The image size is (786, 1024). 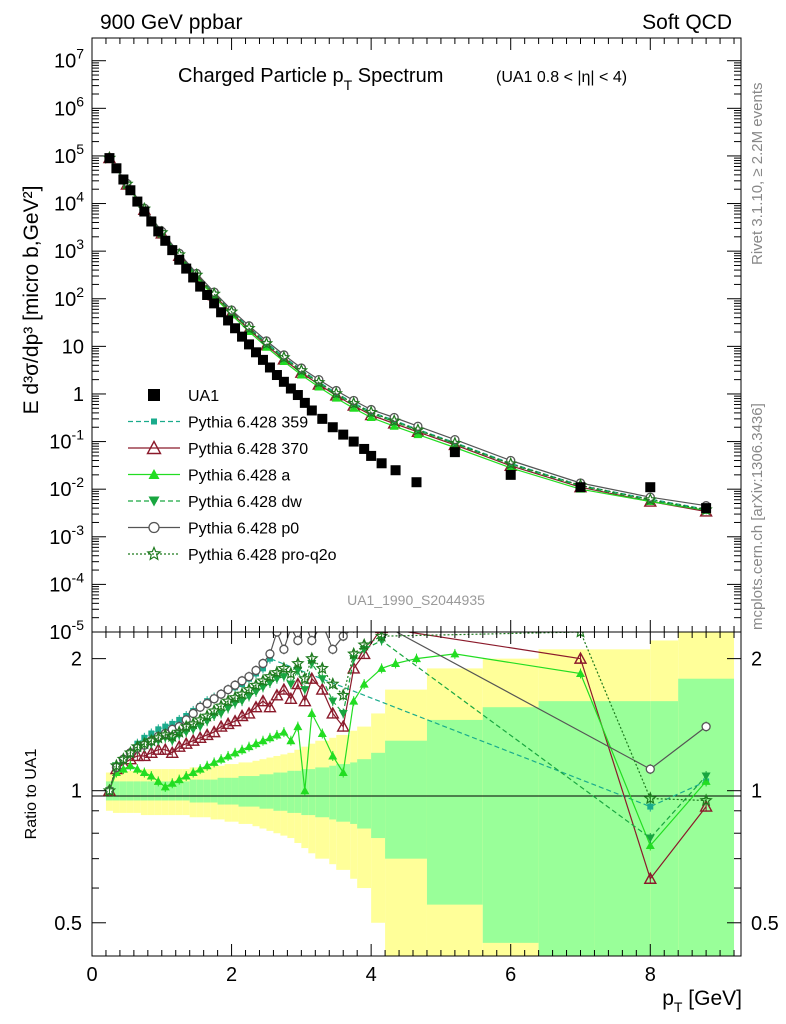 I want to click on x-tick-label: 2, so click(x=231, y=975).